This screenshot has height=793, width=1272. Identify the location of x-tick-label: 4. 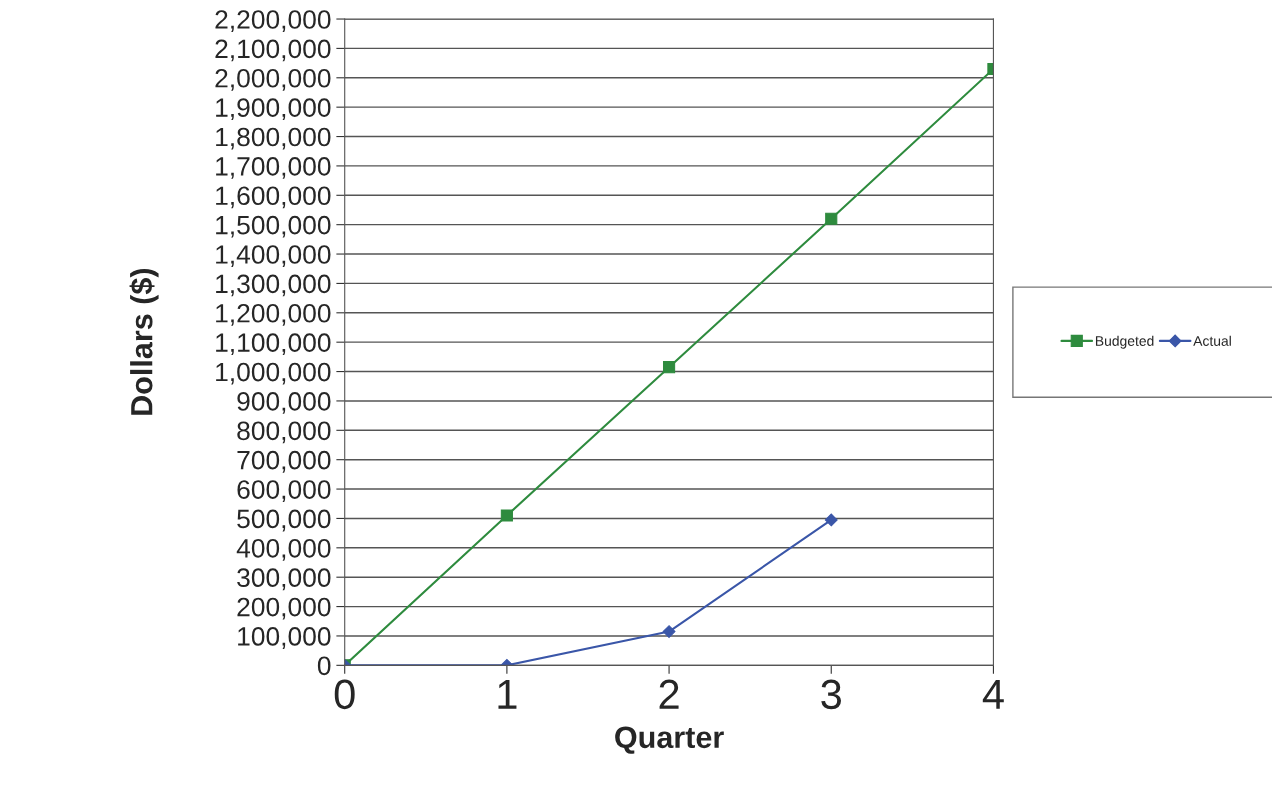
(993, 694).